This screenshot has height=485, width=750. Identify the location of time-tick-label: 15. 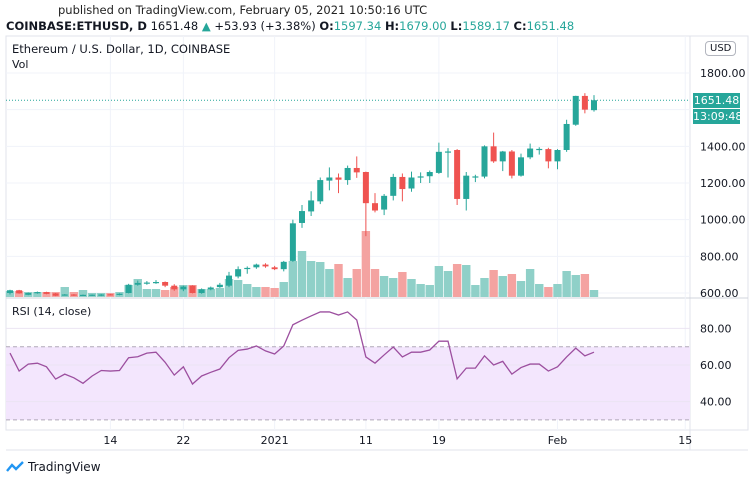
(685, 440).